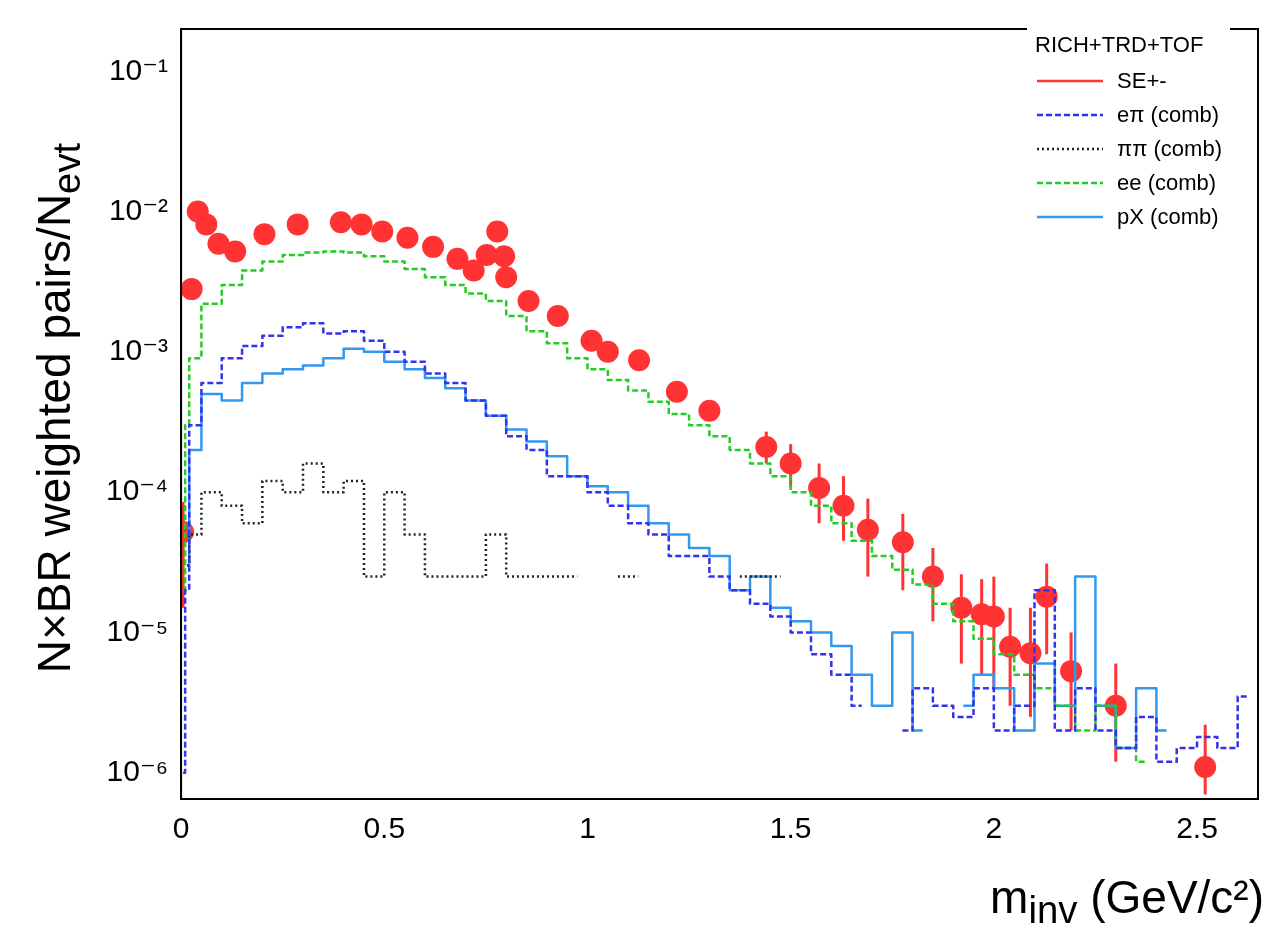  Describe the element at coordinates (1169, 149) in the screenshot. I see `legend-label: ππ (comb)` at that location.